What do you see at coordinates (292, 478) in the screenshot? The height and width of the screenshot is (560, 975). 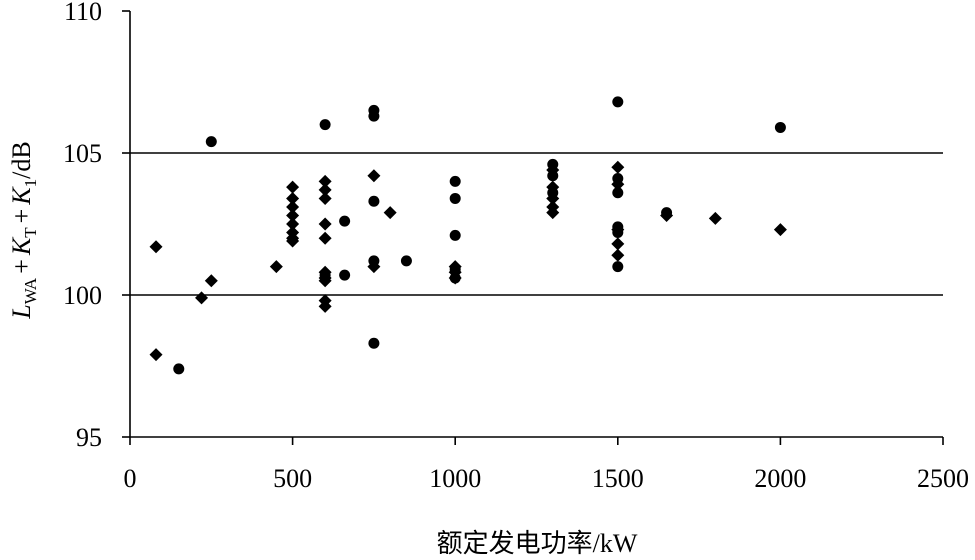 I see `x-tick-label-500: 500` at bounding box center [292, 478].